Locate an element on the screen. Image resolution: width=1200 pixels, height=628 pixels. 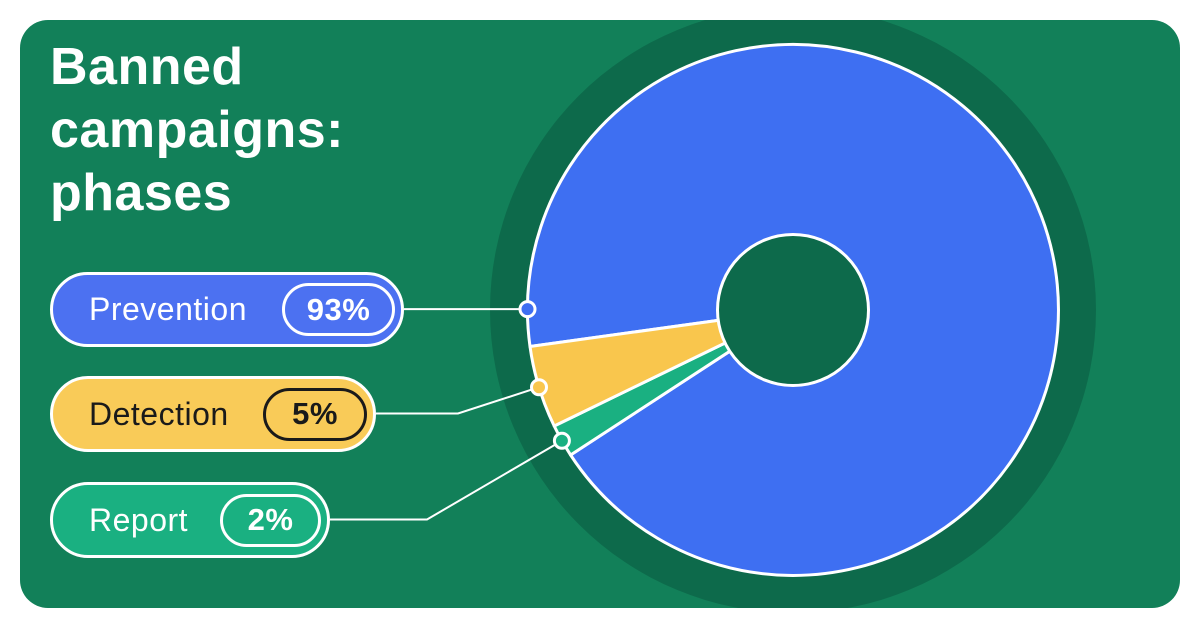
donut-hole is located at coordinates (793, 310).